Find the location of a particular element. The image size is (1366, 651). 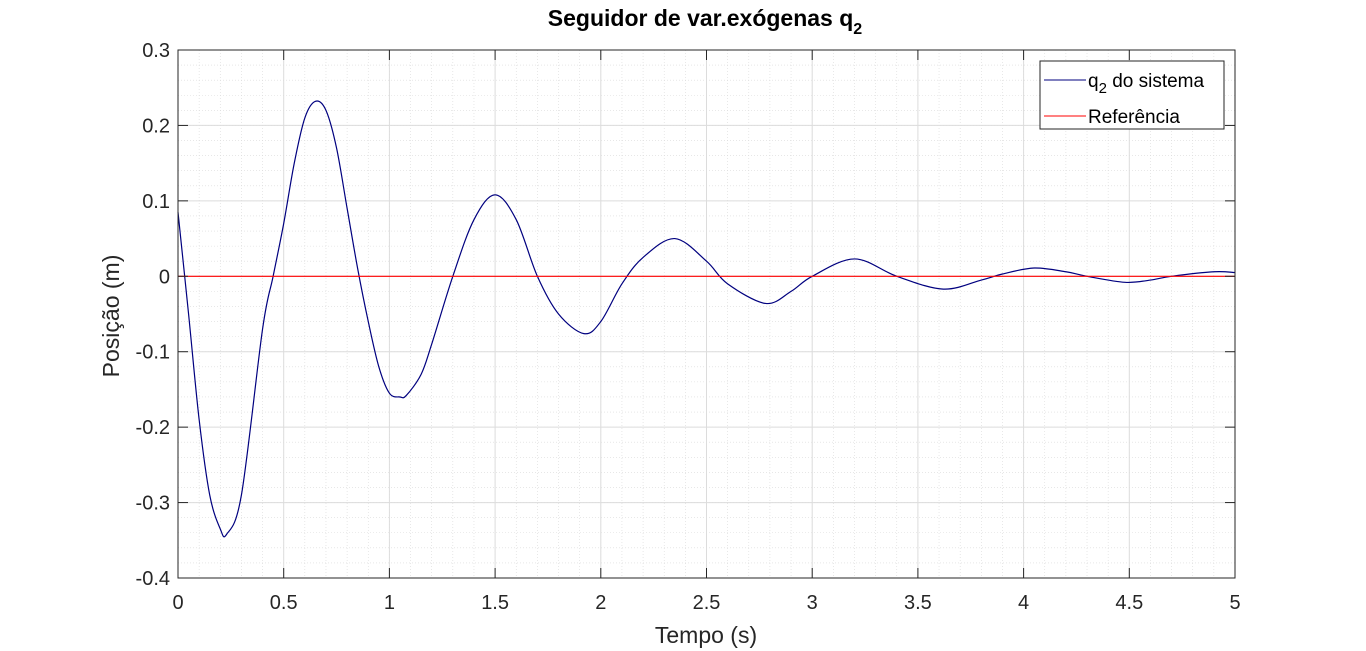

legend-label-system: q2 do sistema is located at coordinates (1146, 84).